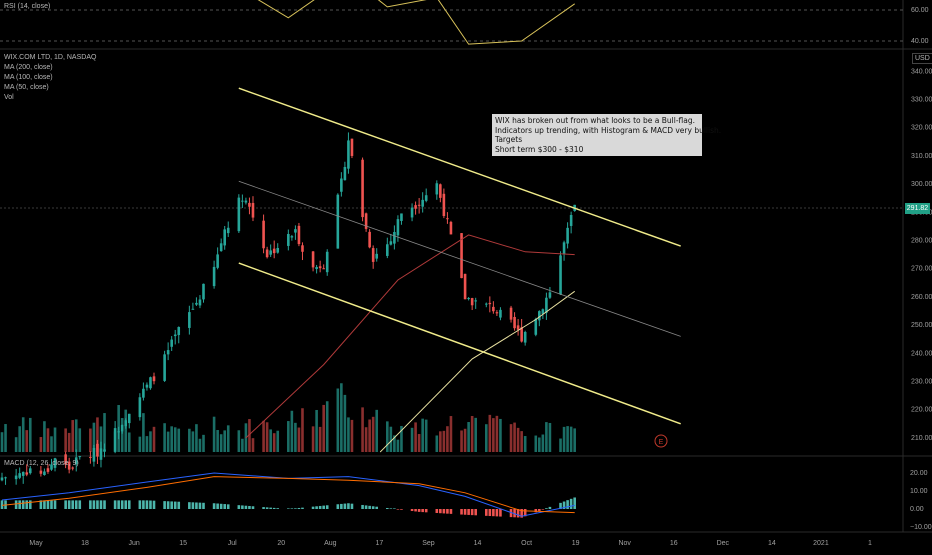  I want to click on ma50-legend: MA (50, close), so click(26, 87).